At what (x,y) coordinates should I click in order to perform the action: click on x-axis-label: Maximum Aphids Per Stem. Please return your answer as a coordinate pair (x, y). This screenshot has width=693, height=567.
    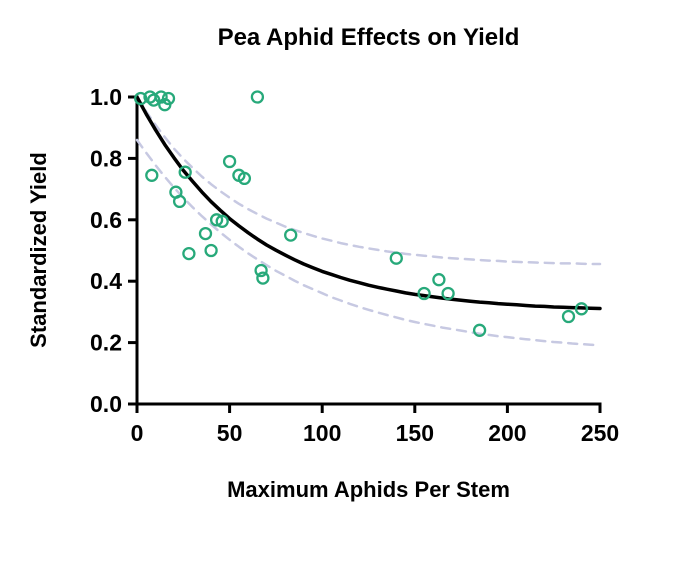
    Looking at the image, I should click on (368, 489).